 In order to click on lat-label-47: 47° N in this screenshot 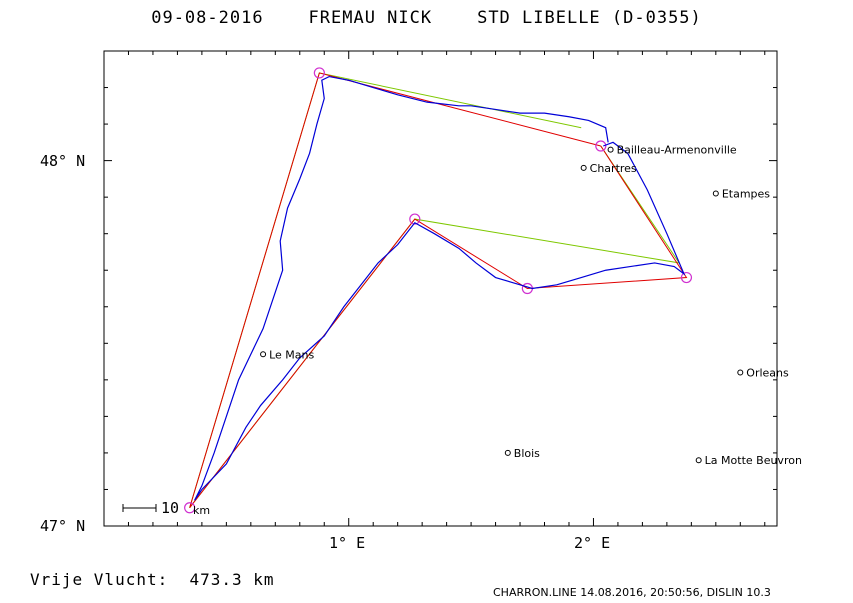, I will do `click(62, 526)`.